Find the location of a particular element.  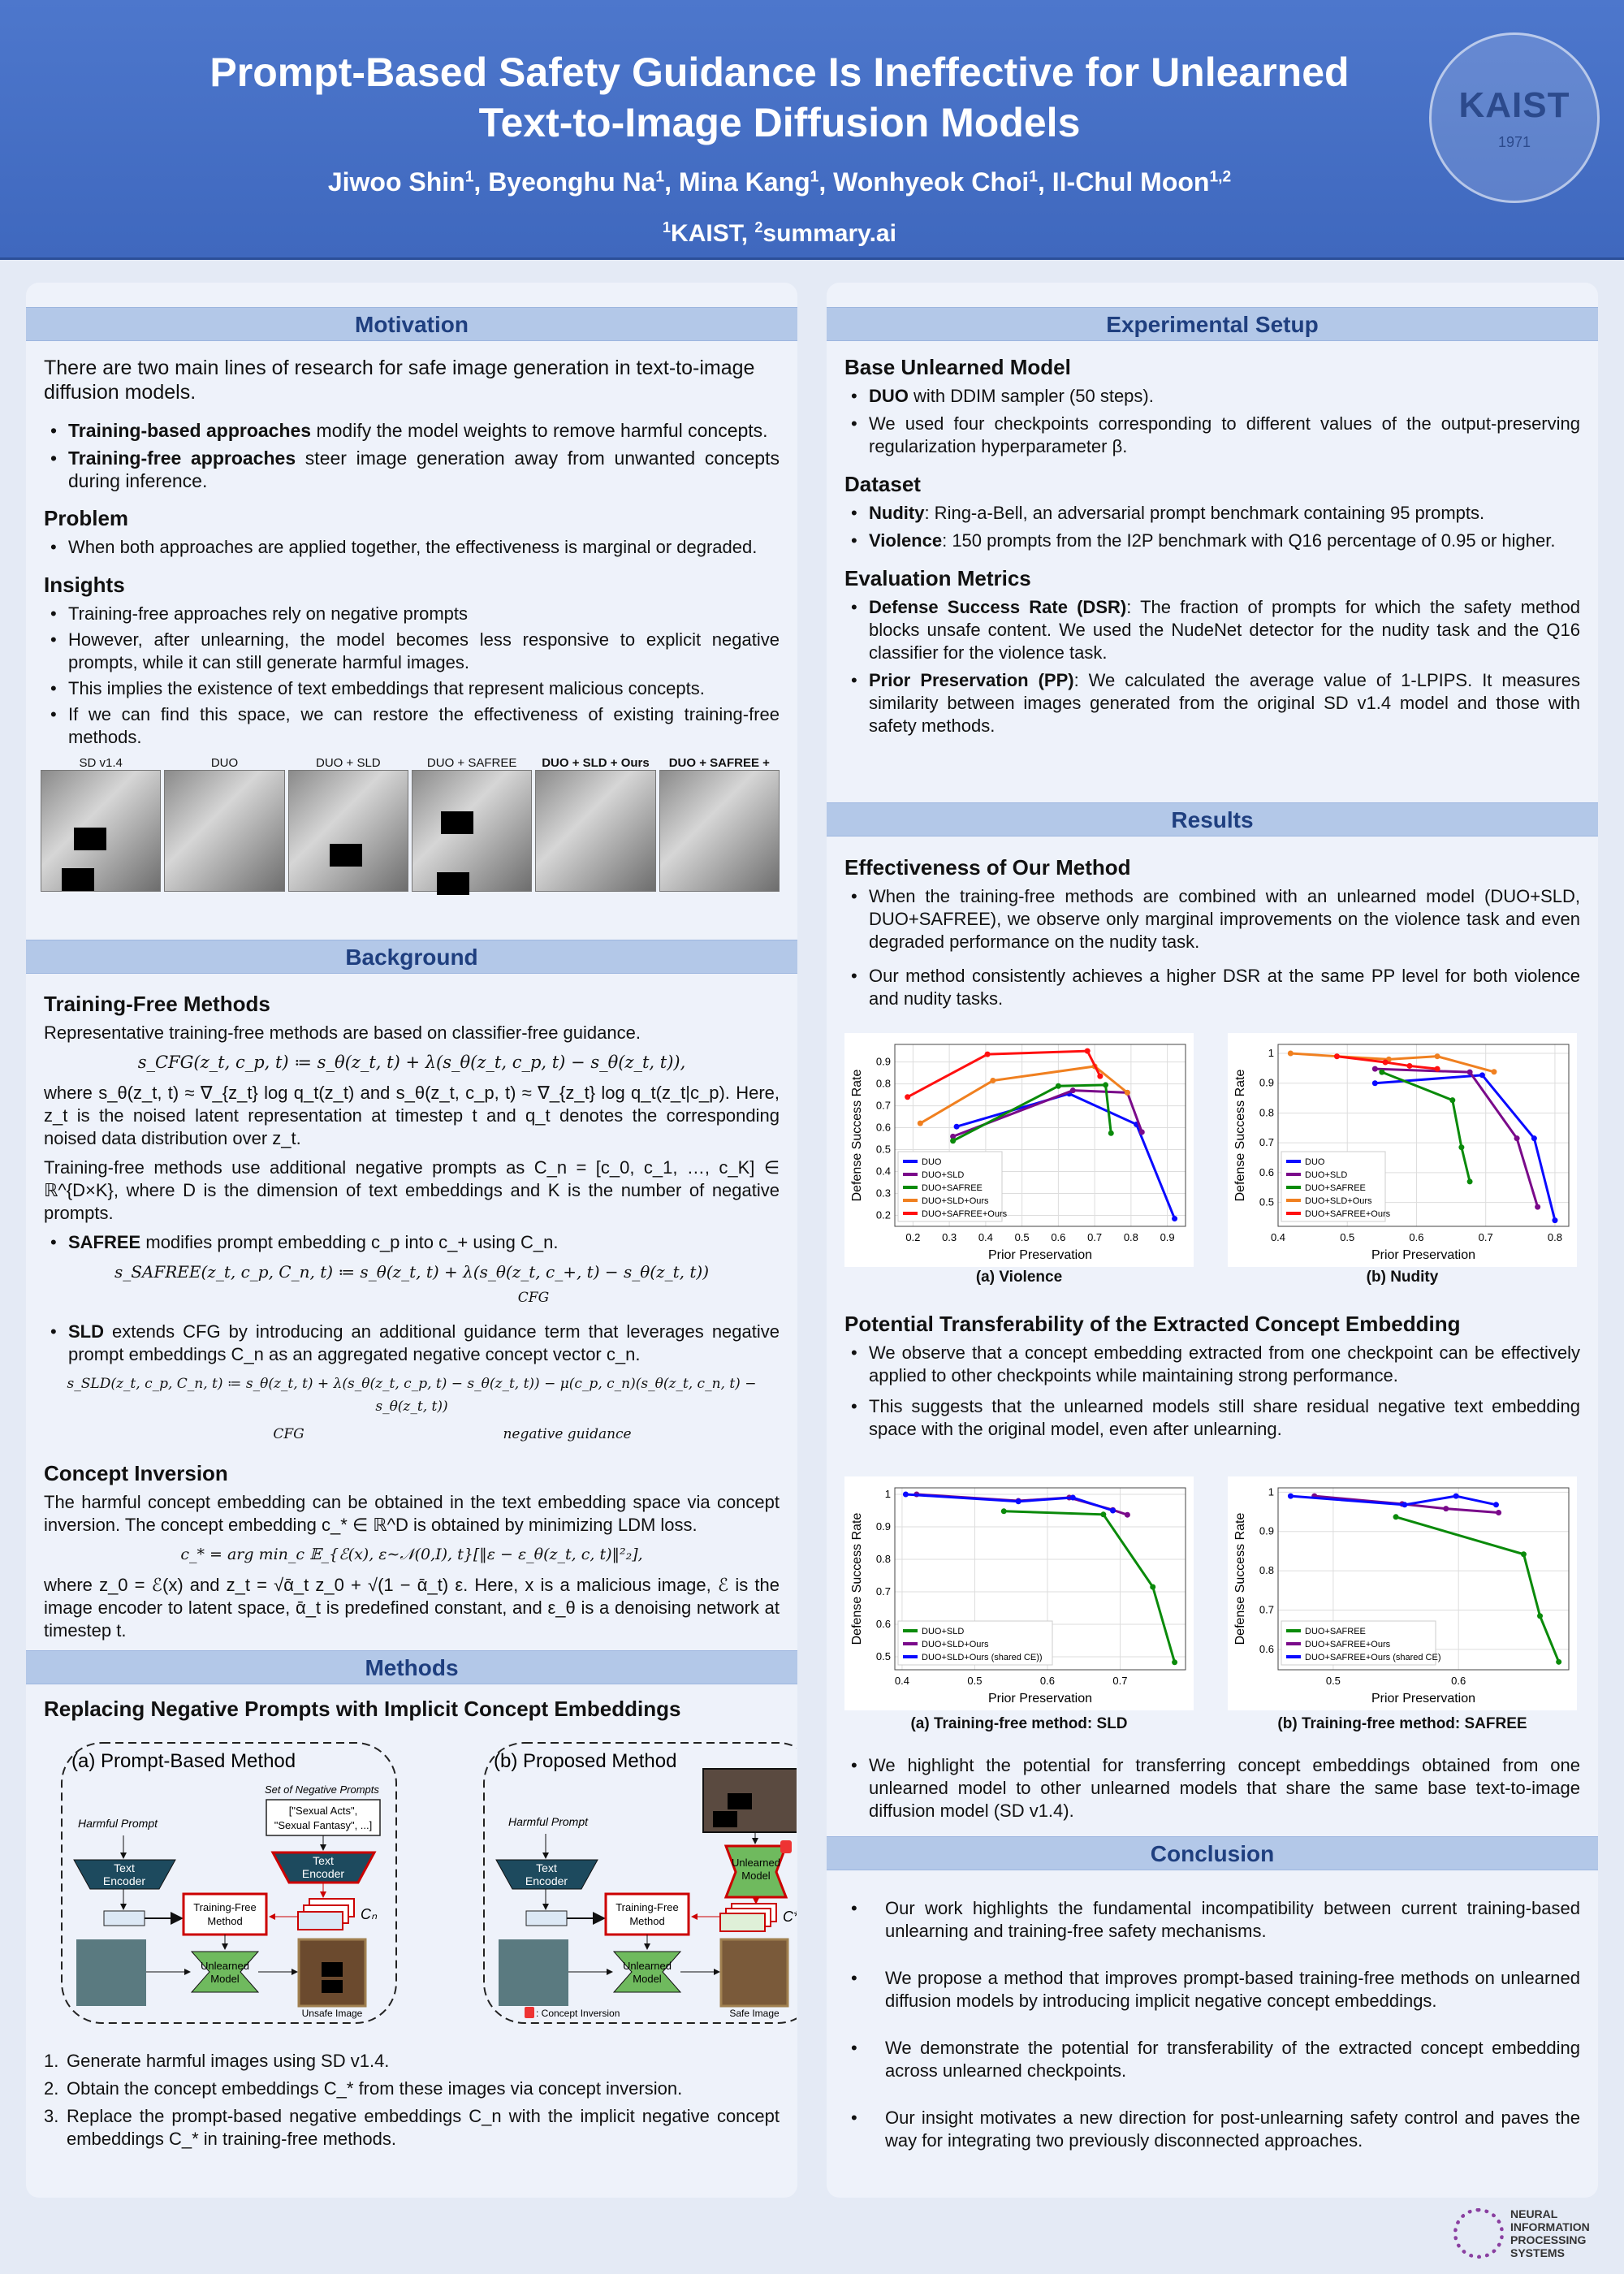

y-tick-label: 0.5 is located at coordinates (1267, 1202).